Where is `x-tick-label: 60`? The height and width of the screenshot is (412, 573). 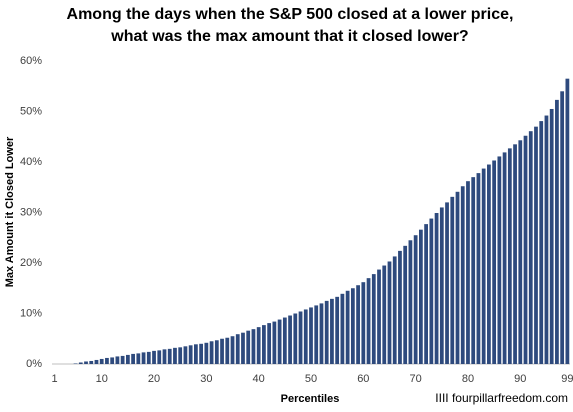 x-tick-label: 60 is located at coordinates (363, 379).